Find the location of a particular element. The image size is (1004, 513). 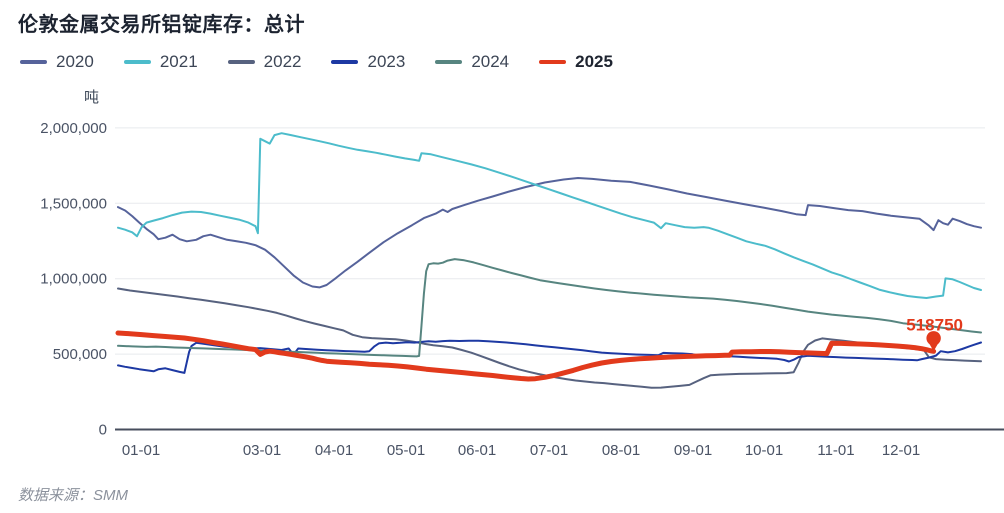

legend-swatch-2024 is located at coordinates (449, 62).